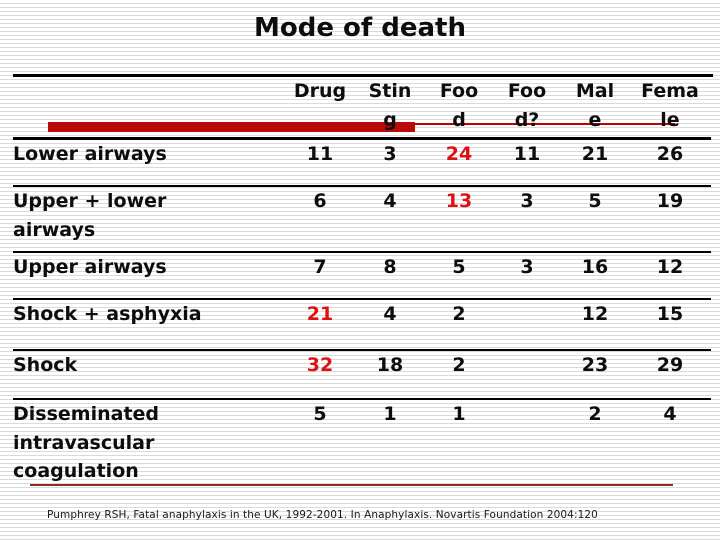 This screenshot has height=540, width=720. What do you see at coordinates (527, 119) in the screenshot?
I see `header-line: d?` at bounding box center [527, 119].